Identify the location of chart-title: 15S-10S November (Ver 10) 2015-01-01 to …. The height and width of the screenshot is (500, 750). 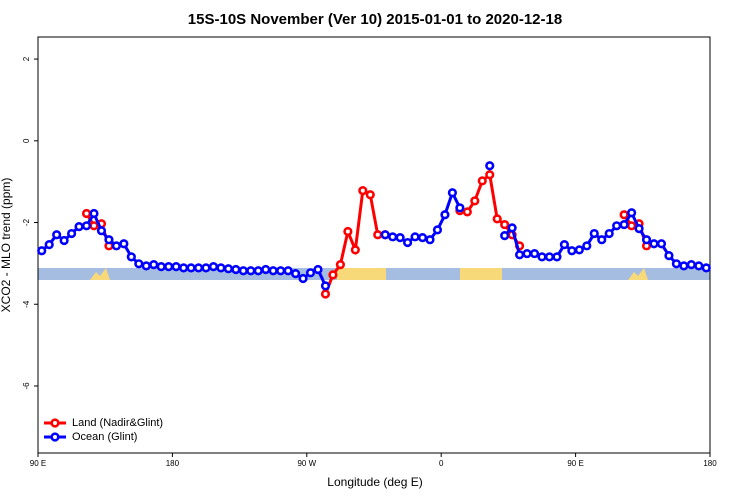
(375, 19).